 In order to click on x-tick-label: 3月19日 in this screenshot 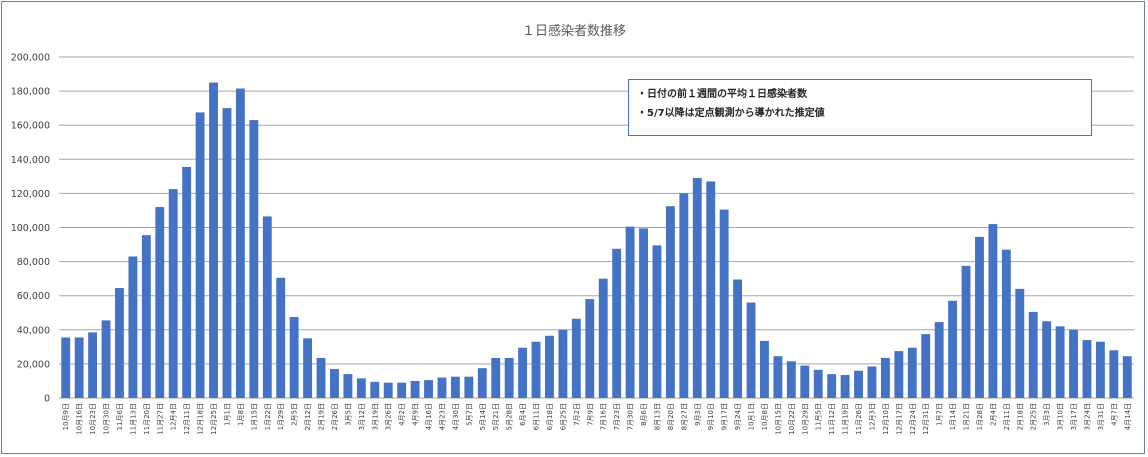, I will do `click(375, 416)`.